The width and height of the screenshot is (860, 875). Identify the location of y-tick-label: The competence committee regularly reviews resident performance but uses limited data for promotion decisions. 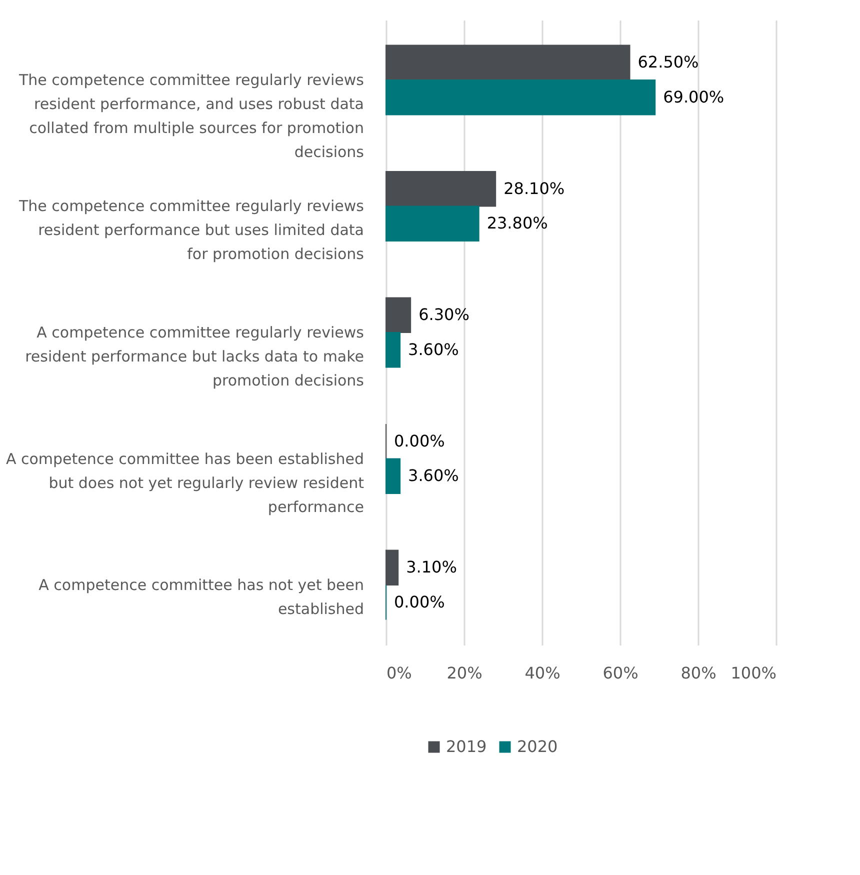
(191, 230).